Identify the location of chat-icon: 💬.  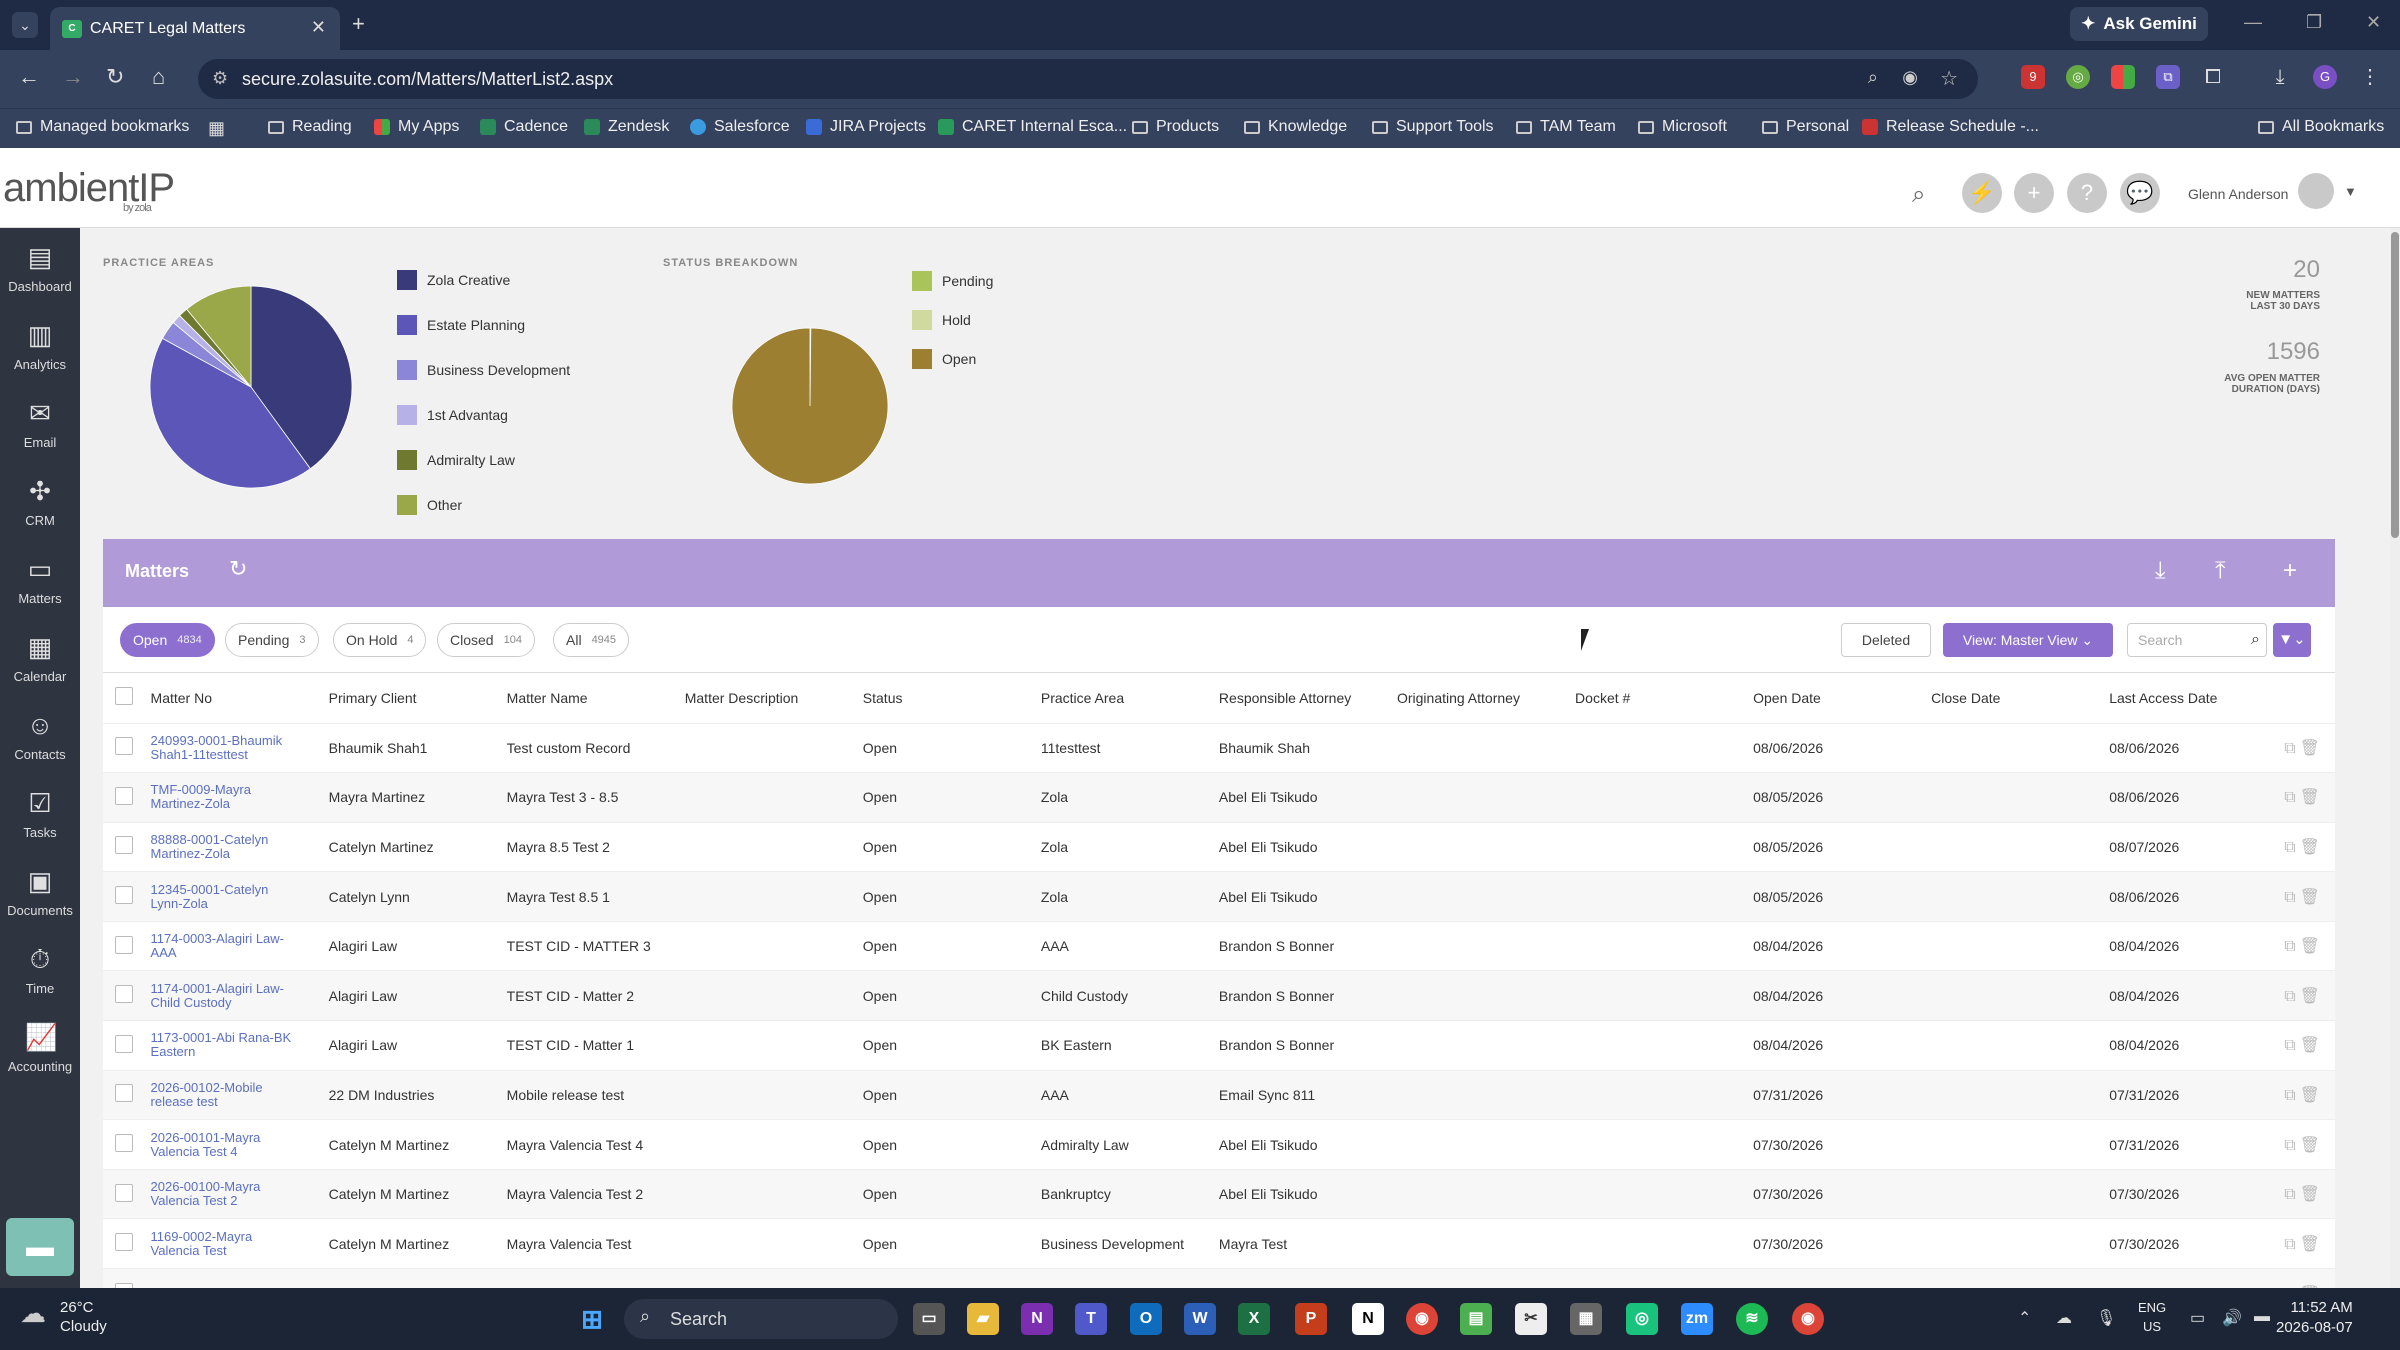
(2140, 193).